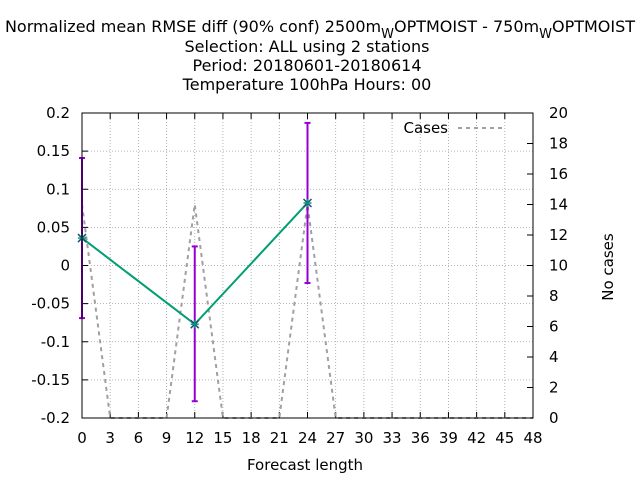 This screenshot has height=480, width=640. I want to click on y2-tick-label: 10, so click(558, 266).